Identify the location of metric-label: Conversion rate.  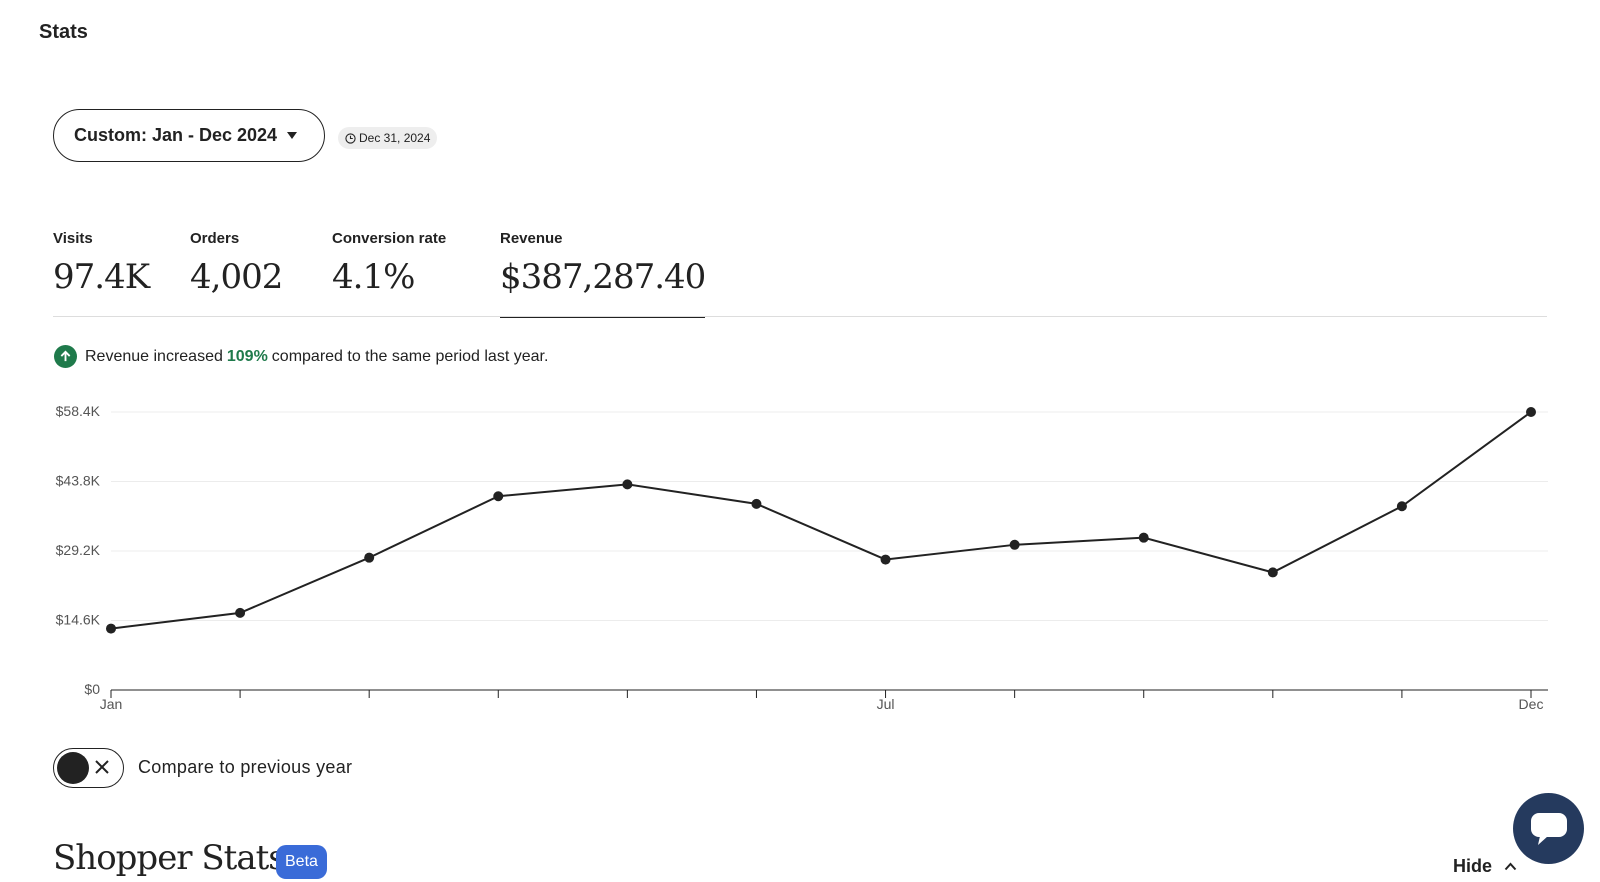
(389, 238).